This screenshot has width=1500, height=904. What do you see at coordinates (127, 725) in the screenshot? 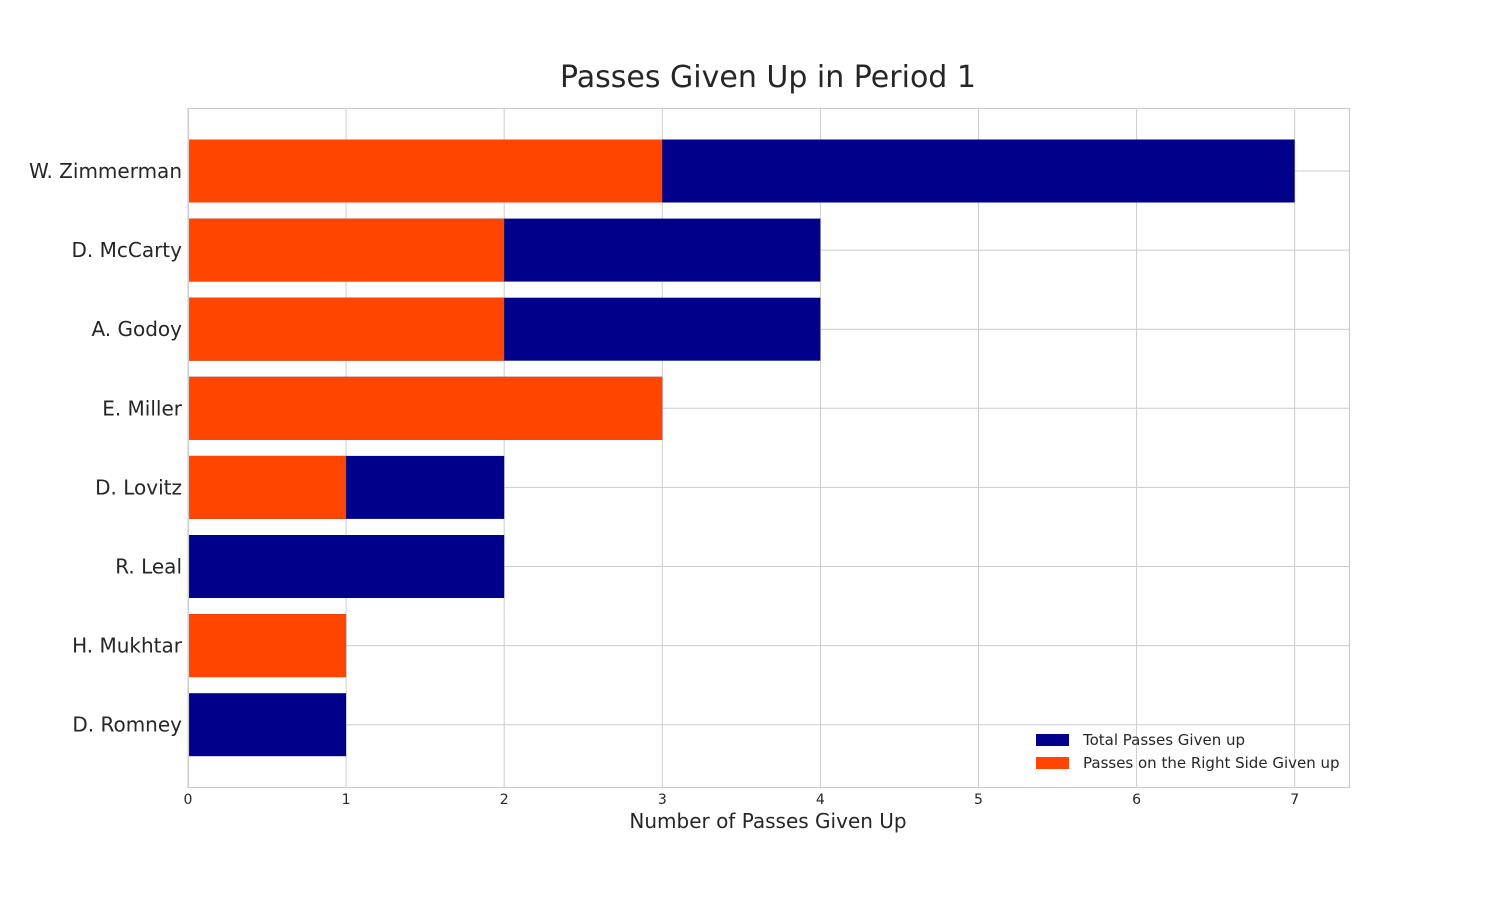
I see `y-tick-label: D. Romney` at bounding box center [127, 725].